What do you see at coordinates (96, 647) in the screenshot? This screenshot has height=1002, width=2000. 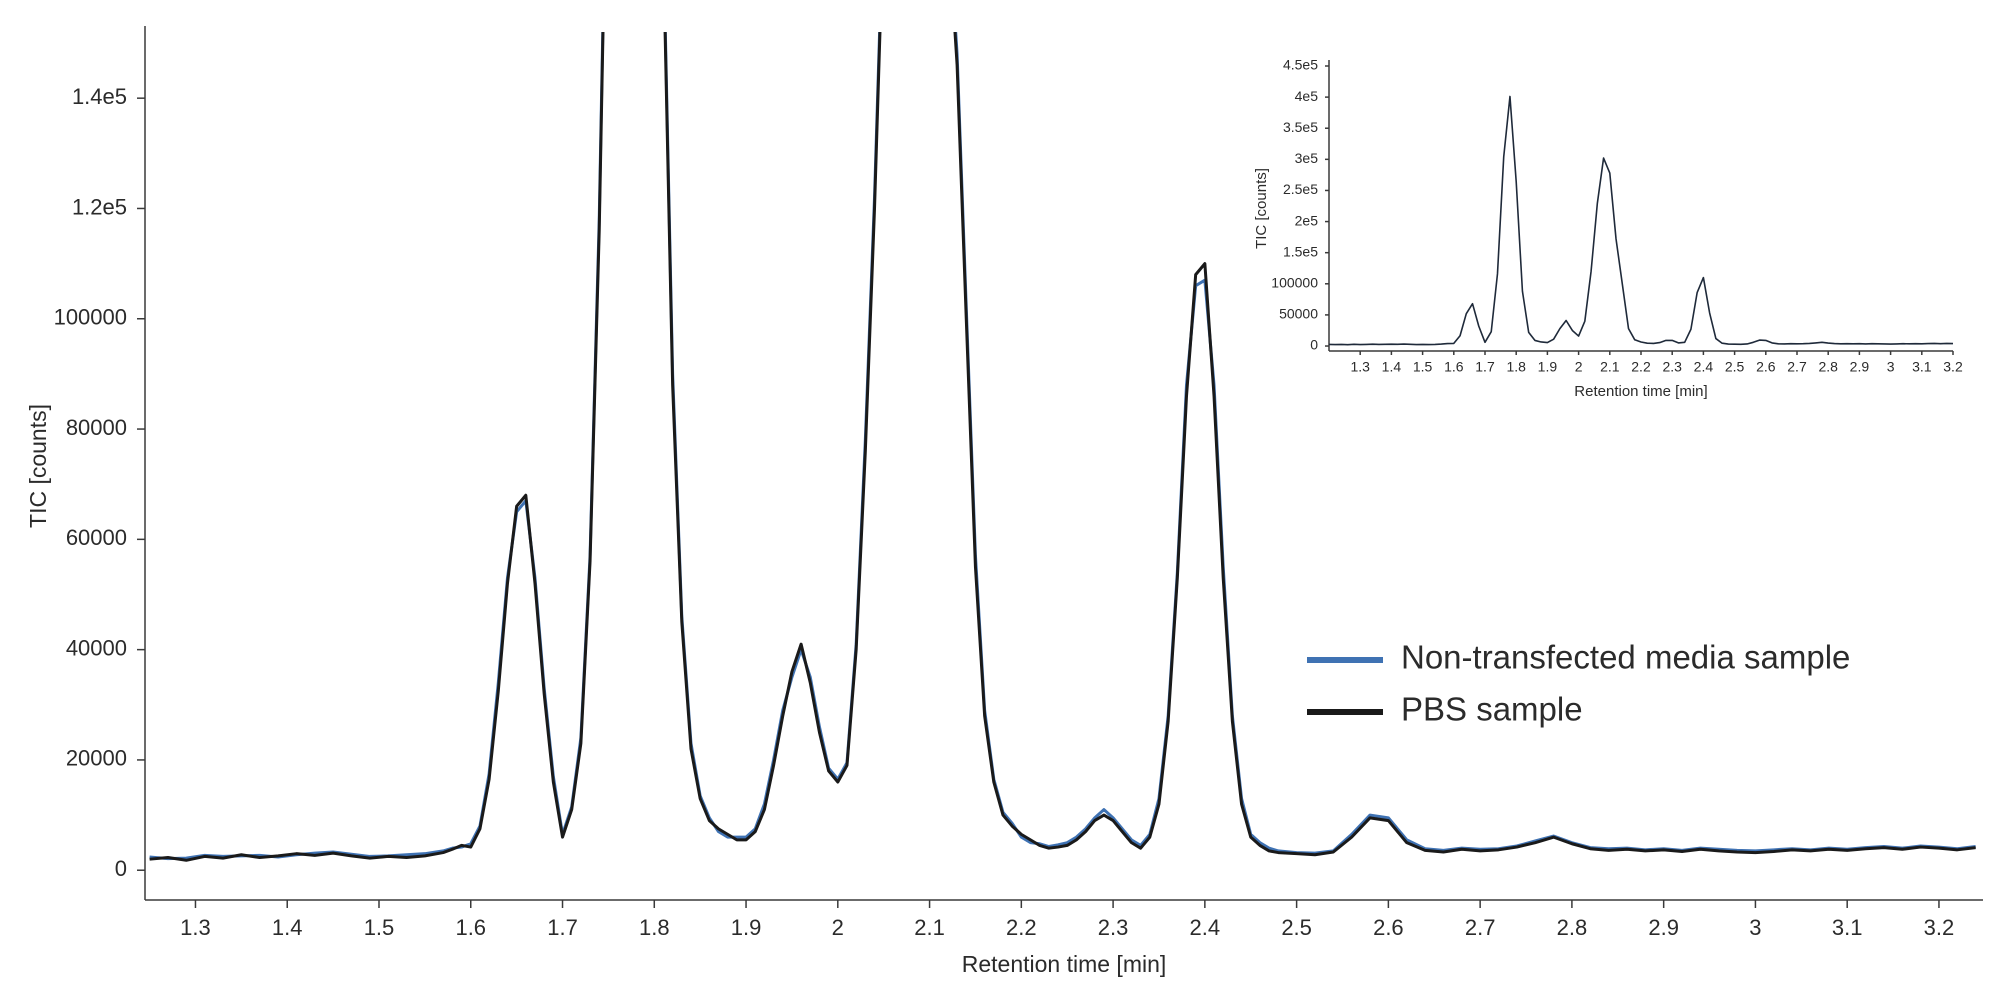 I see `y-tick-label: 40000` at bounding box center [96, 647].